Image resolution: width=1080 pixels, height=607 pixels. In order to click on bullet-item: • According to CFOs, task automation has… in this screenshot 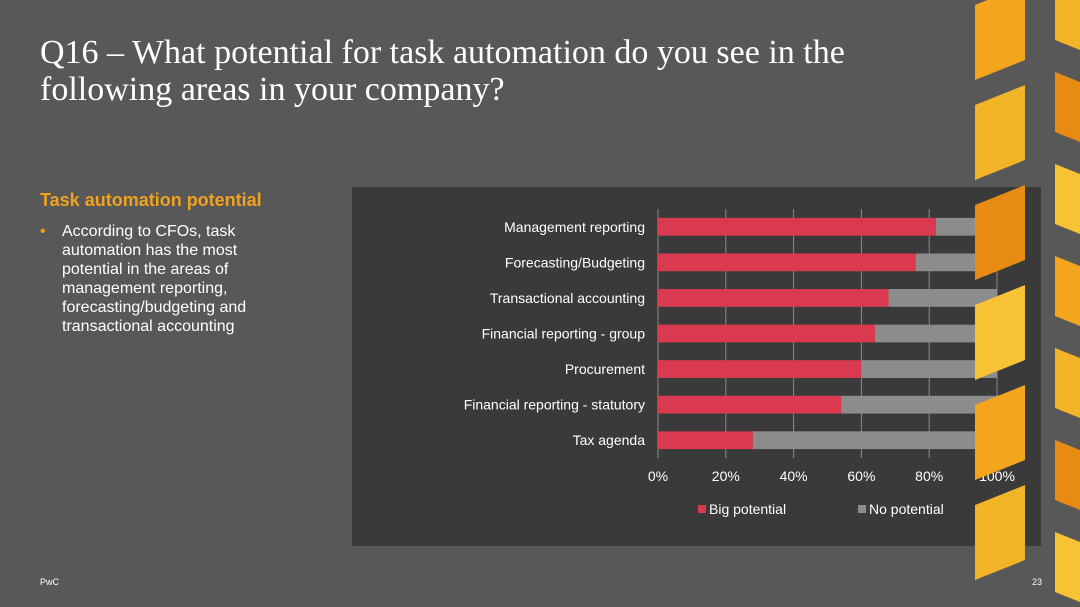, I will do `click(170, 279)`.